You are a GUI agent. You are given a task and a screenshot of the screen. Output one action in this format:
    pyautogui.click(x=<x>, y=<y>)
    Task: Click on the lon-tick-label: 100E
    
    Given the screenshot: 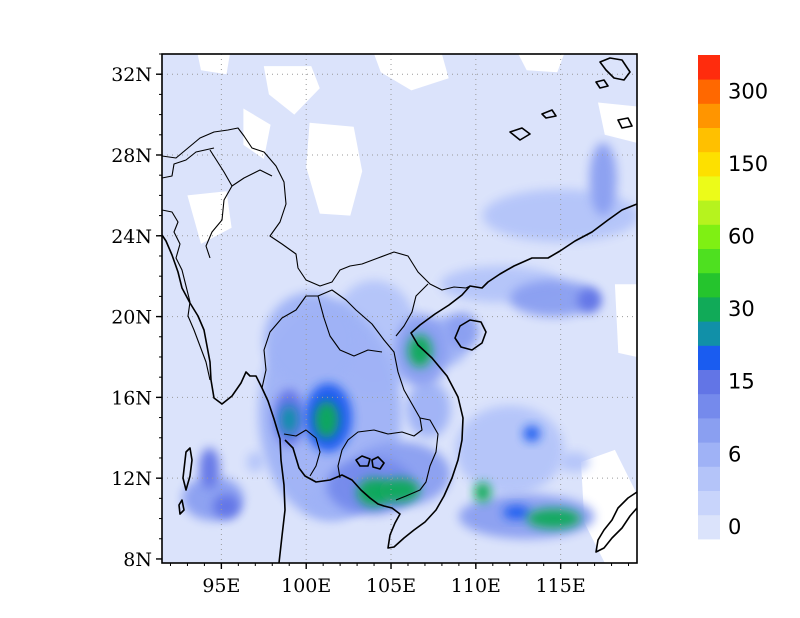 What is the action you would take?
    pyautogui.click(x=306, y=586)
    